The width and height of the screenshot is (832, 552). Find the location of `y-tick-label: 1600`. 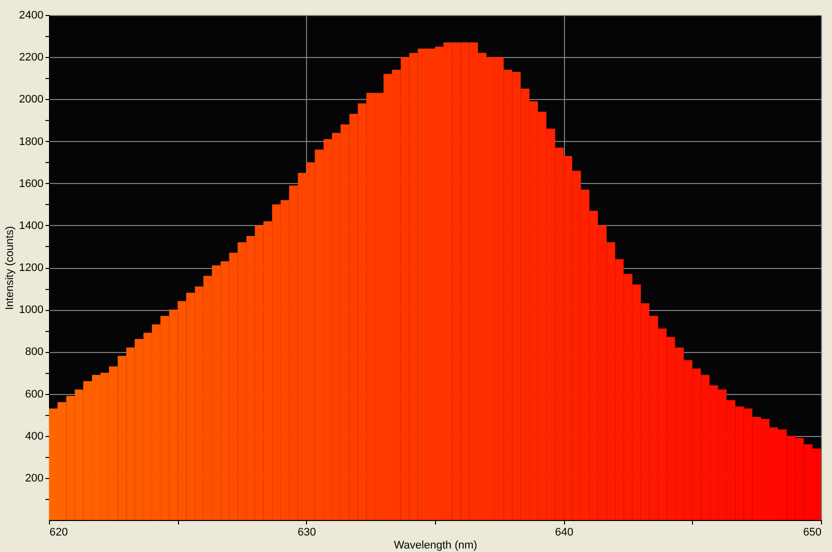

y-tick-label: 1600 is located at coordinates (31, 184).